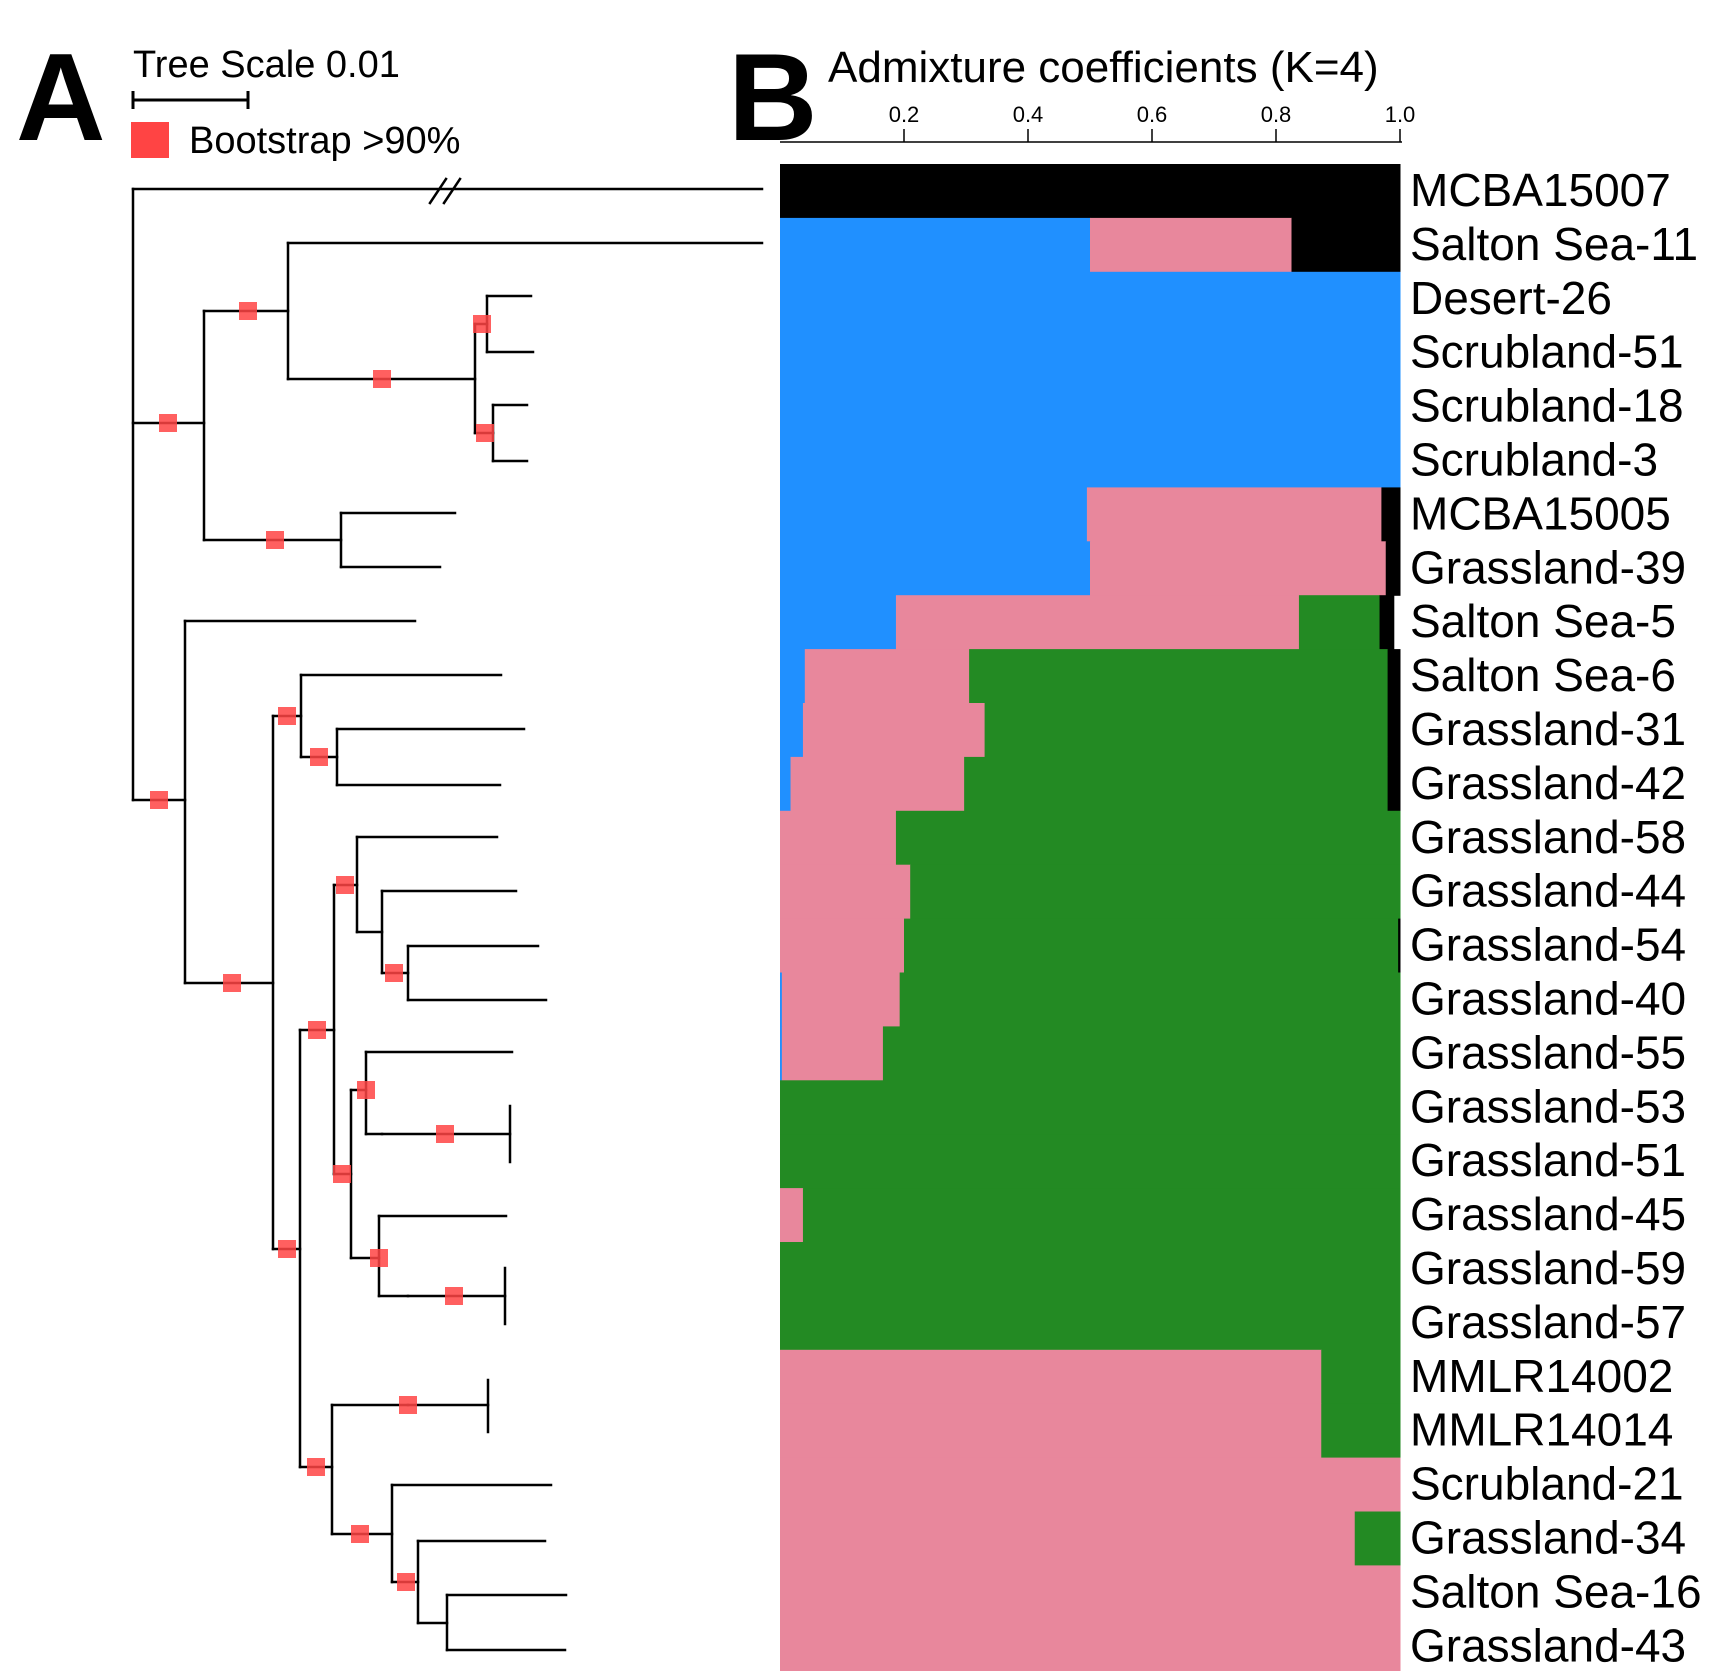  I want to click on panel-label-b: B, so click(773, 98).